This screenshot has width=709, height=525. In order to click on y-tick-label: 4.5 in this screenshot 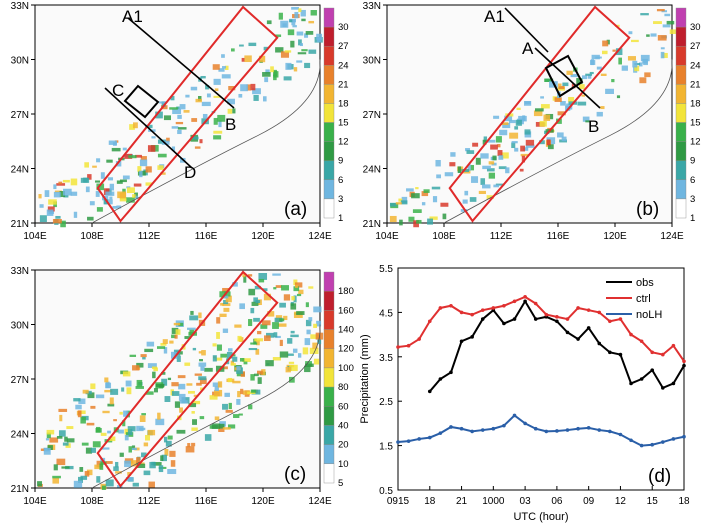, I will do `click(386, 313)`.